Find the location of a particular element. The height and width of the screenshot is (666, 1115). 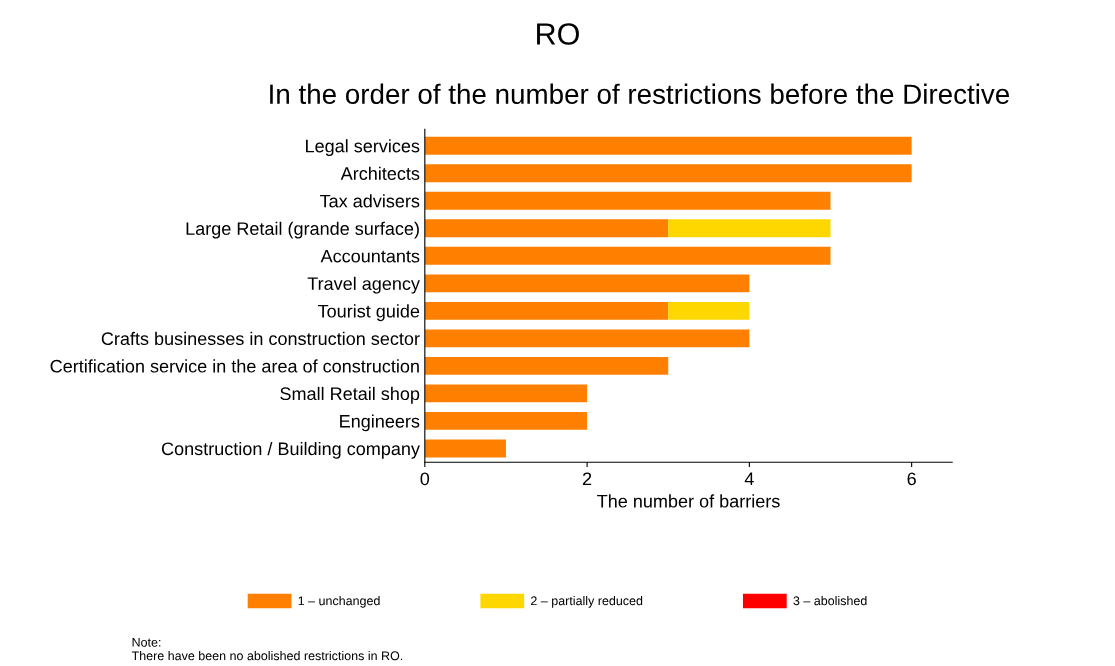

chart-title: RO is located at coordinates (558, 34).